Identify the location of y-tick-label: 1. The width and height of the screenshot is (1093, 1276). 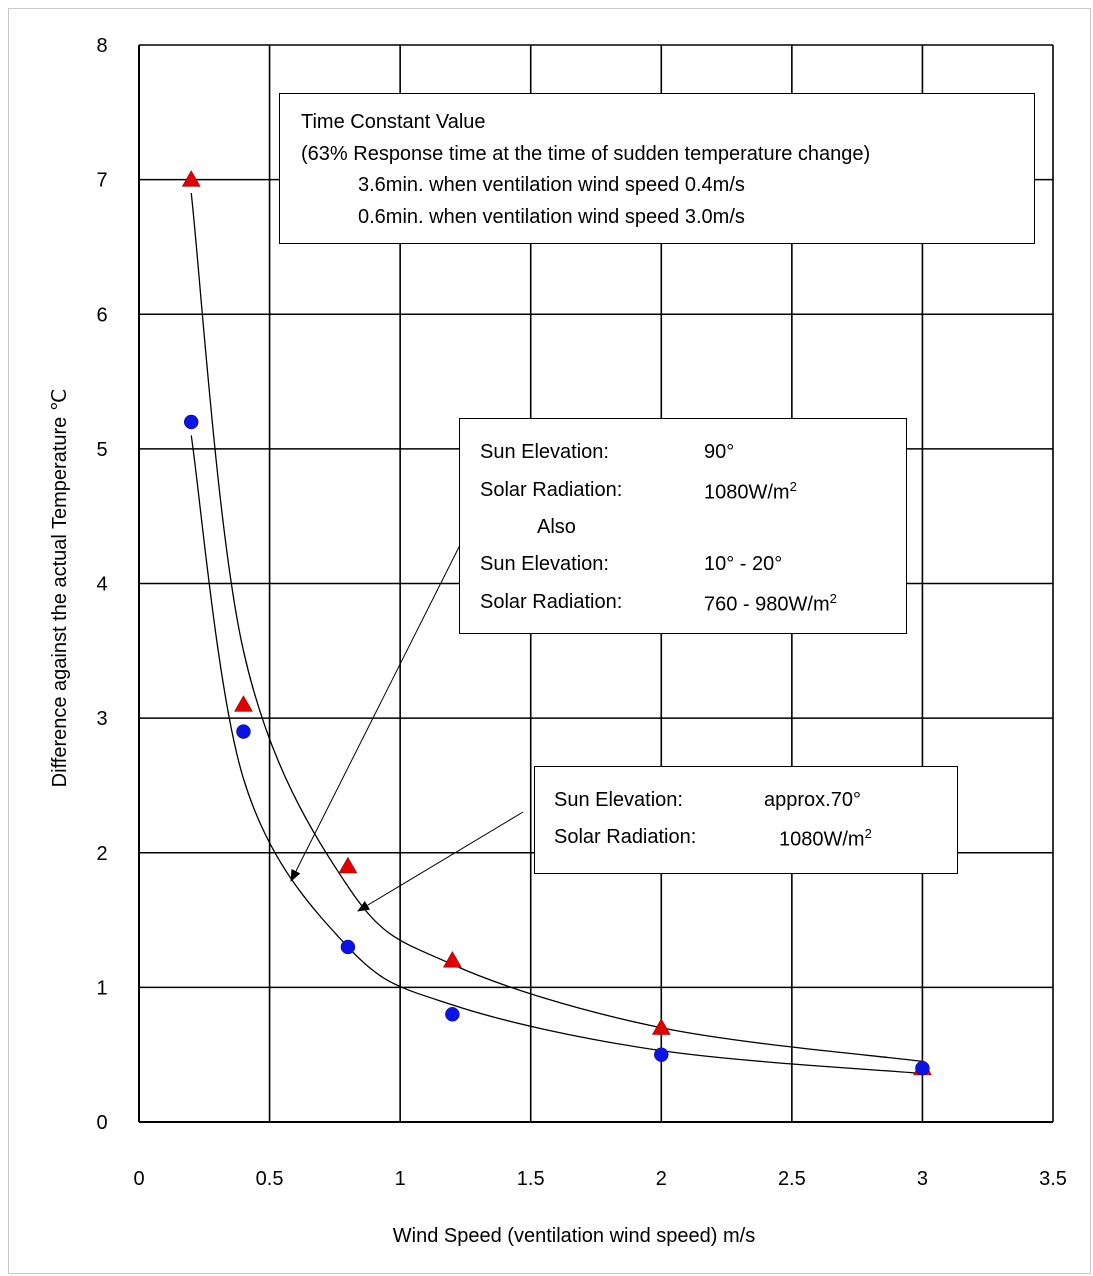
(101, 988).